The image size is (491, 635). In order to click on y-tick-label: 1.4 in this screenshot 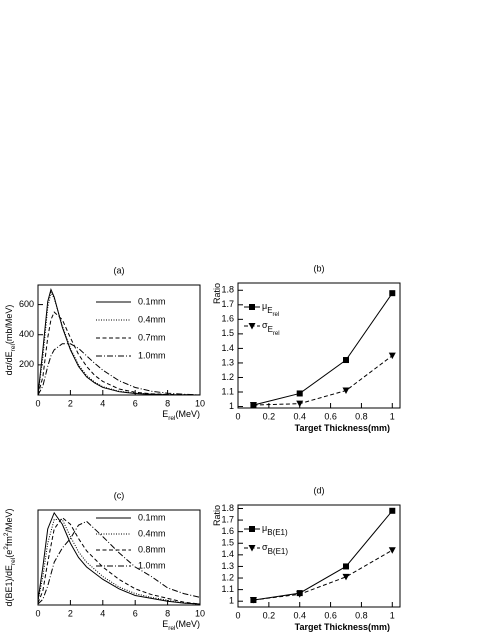, I will do `click(227, 348)`.